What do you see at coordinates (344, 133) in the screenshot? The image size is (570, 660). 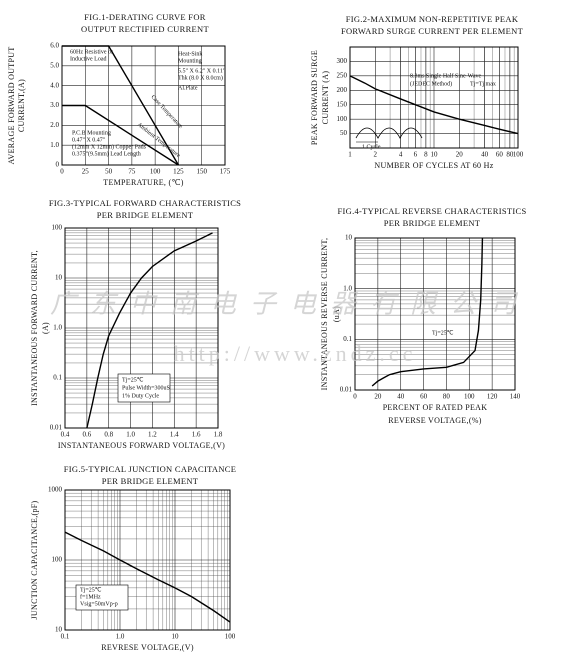 I see `y-tick-label: 50` at bounding box center [344, 133].